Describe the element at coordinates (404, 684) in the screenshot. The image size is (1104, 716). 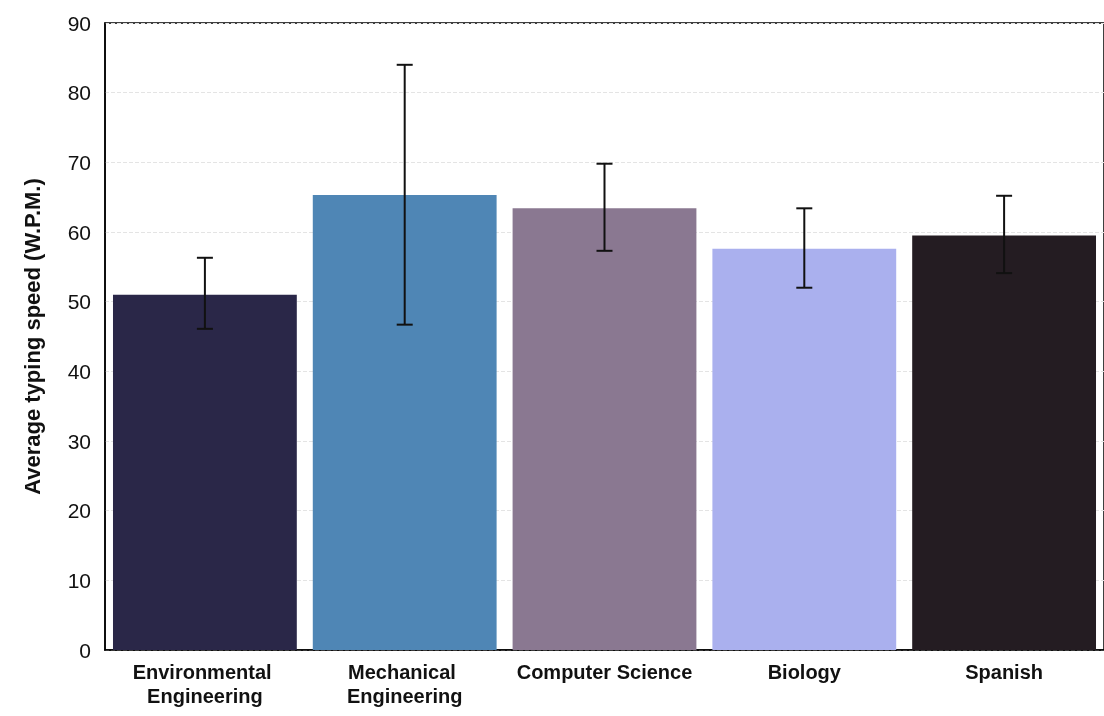
I see `x-tick-label: Mechanical Engineering` at that location.